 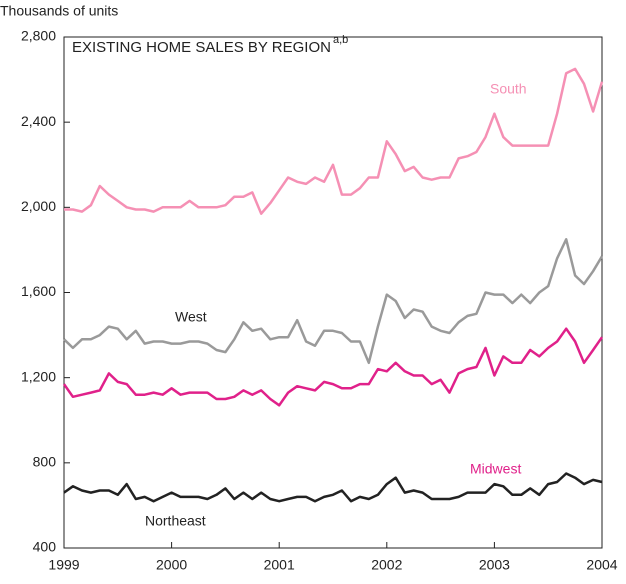 I want to click on series-label: Midwest, so click(x=495, y=469).